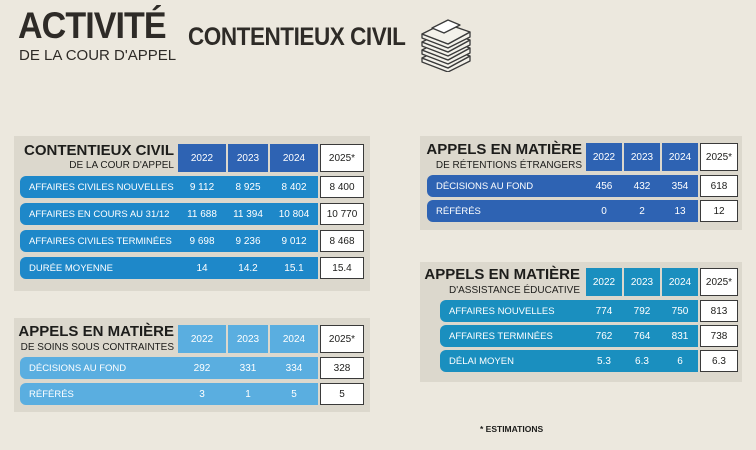  What do you see at coordinates (99, 214) in the screenshot?
I see `row-label: AFFAIRES EN COURS AU 31/12` at bounding box center [99, 214].